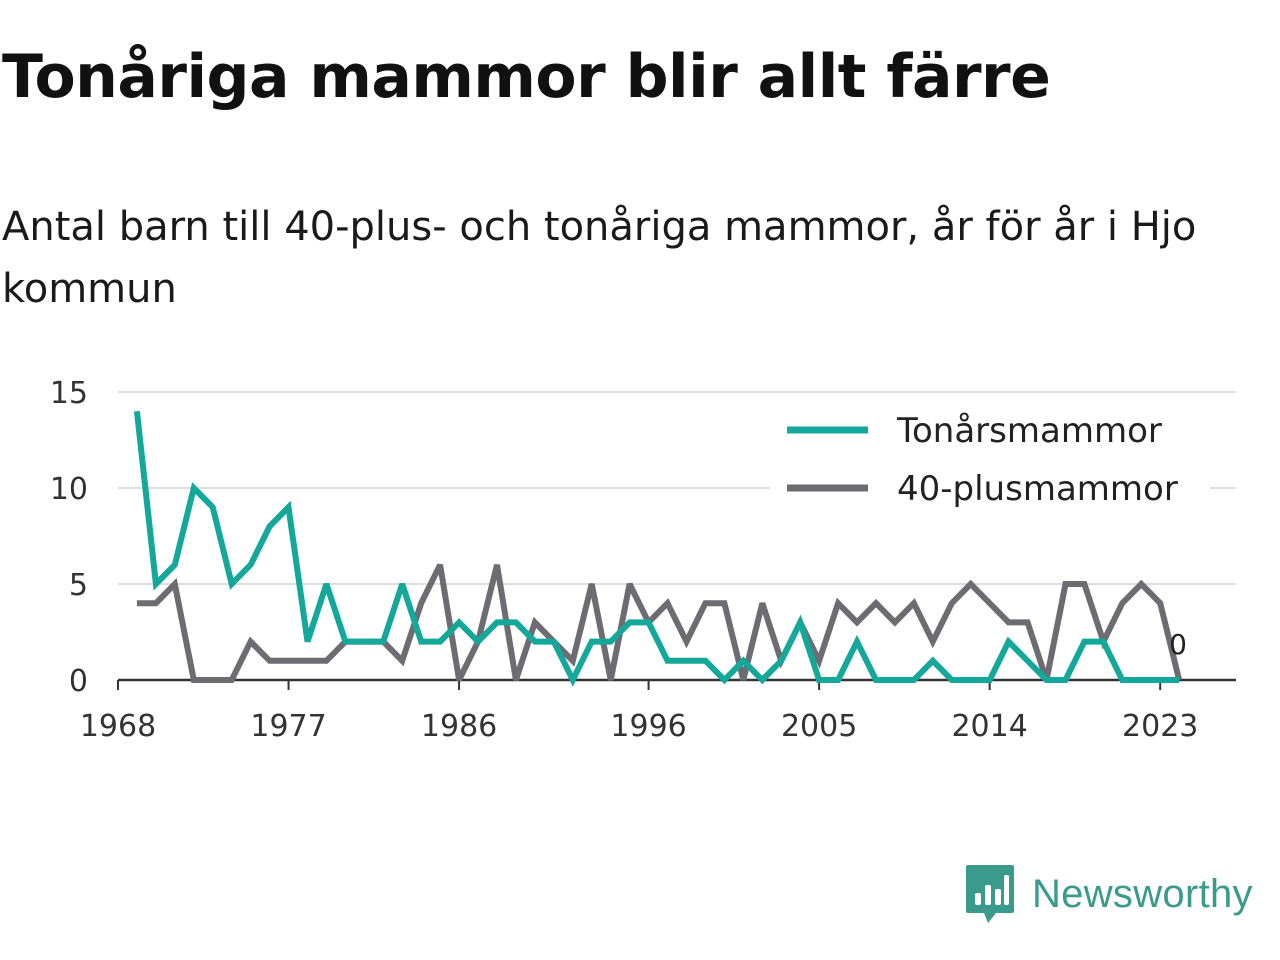  I want to click on brand-logo: Newsworthy, so click(1108, 894).